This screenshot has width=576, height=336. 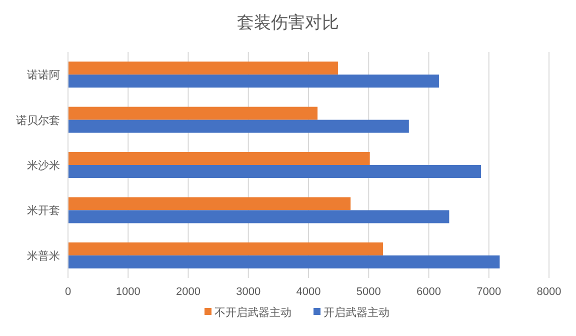 I want to click on legend-label: 开启武器主动, so click(x=357, y=312).